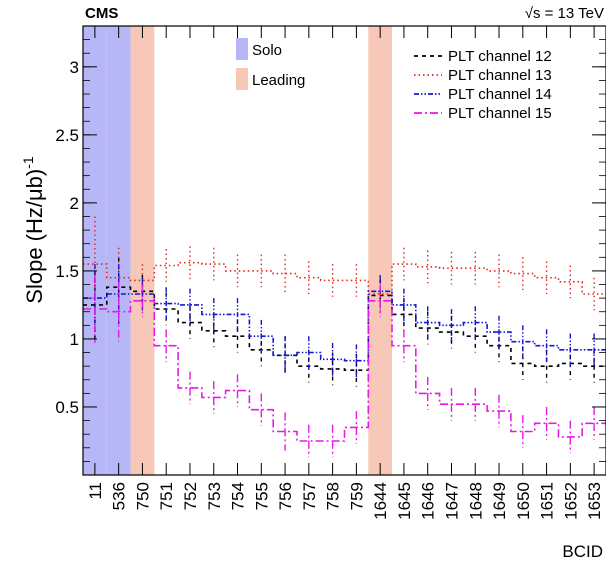 The height and width of the screenshot is (566, 606). I want to click on y-tick-label: 2, so click(74, 203).